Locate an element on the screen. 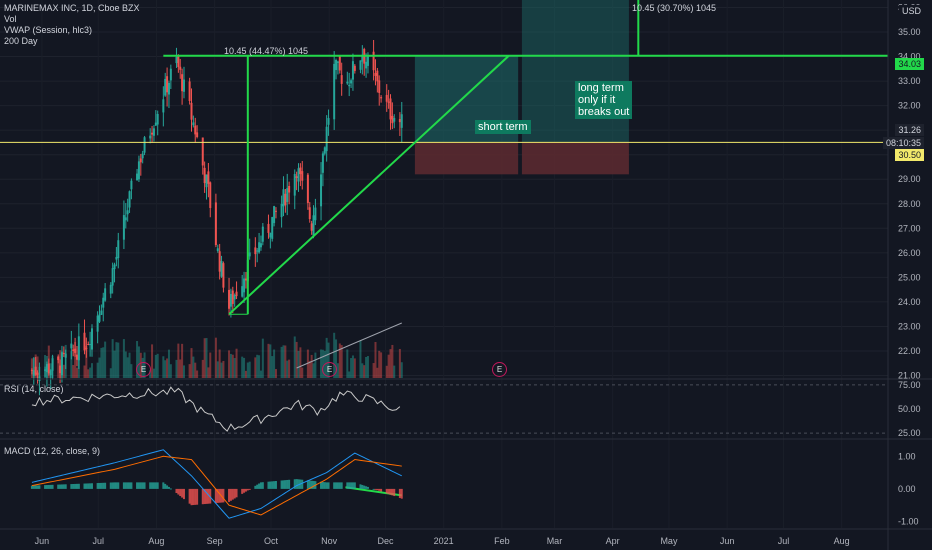 The image size is (932, 550). time-tick-label: Jun is located at coordinates (727, 541).